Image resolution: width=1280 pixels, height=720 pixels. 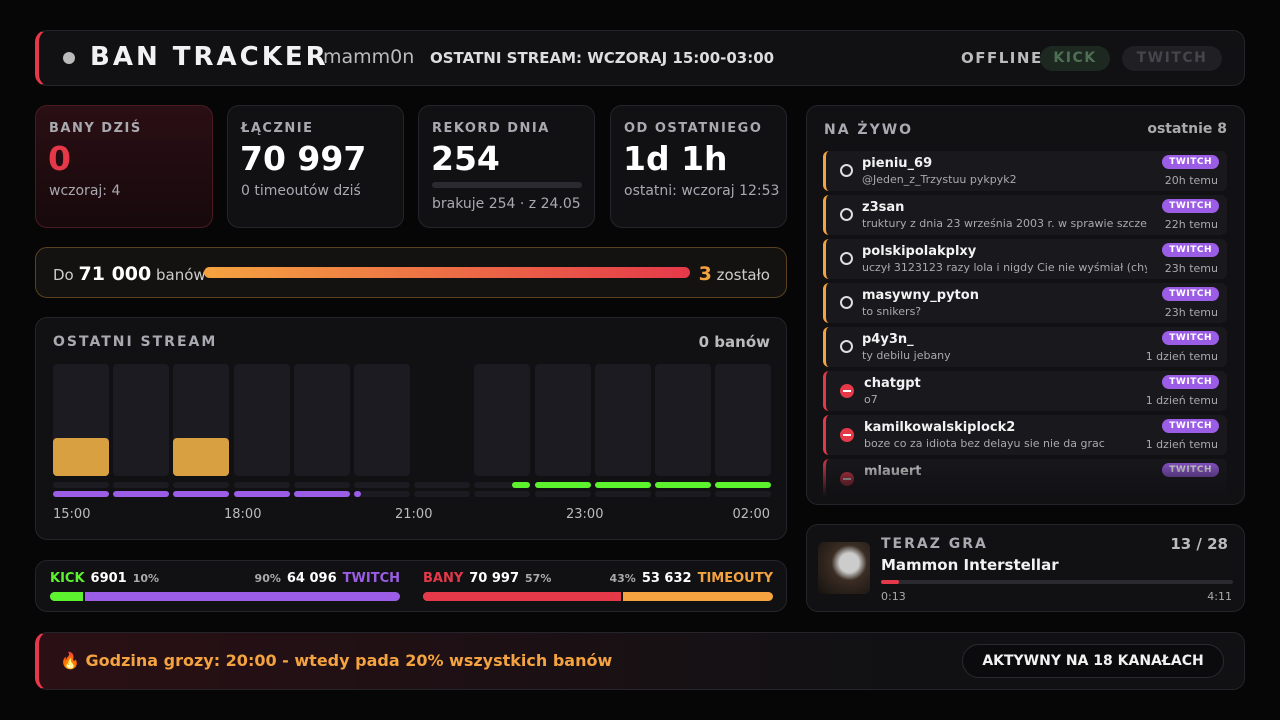 I want to click on split-left, so click(x=67, y=596).